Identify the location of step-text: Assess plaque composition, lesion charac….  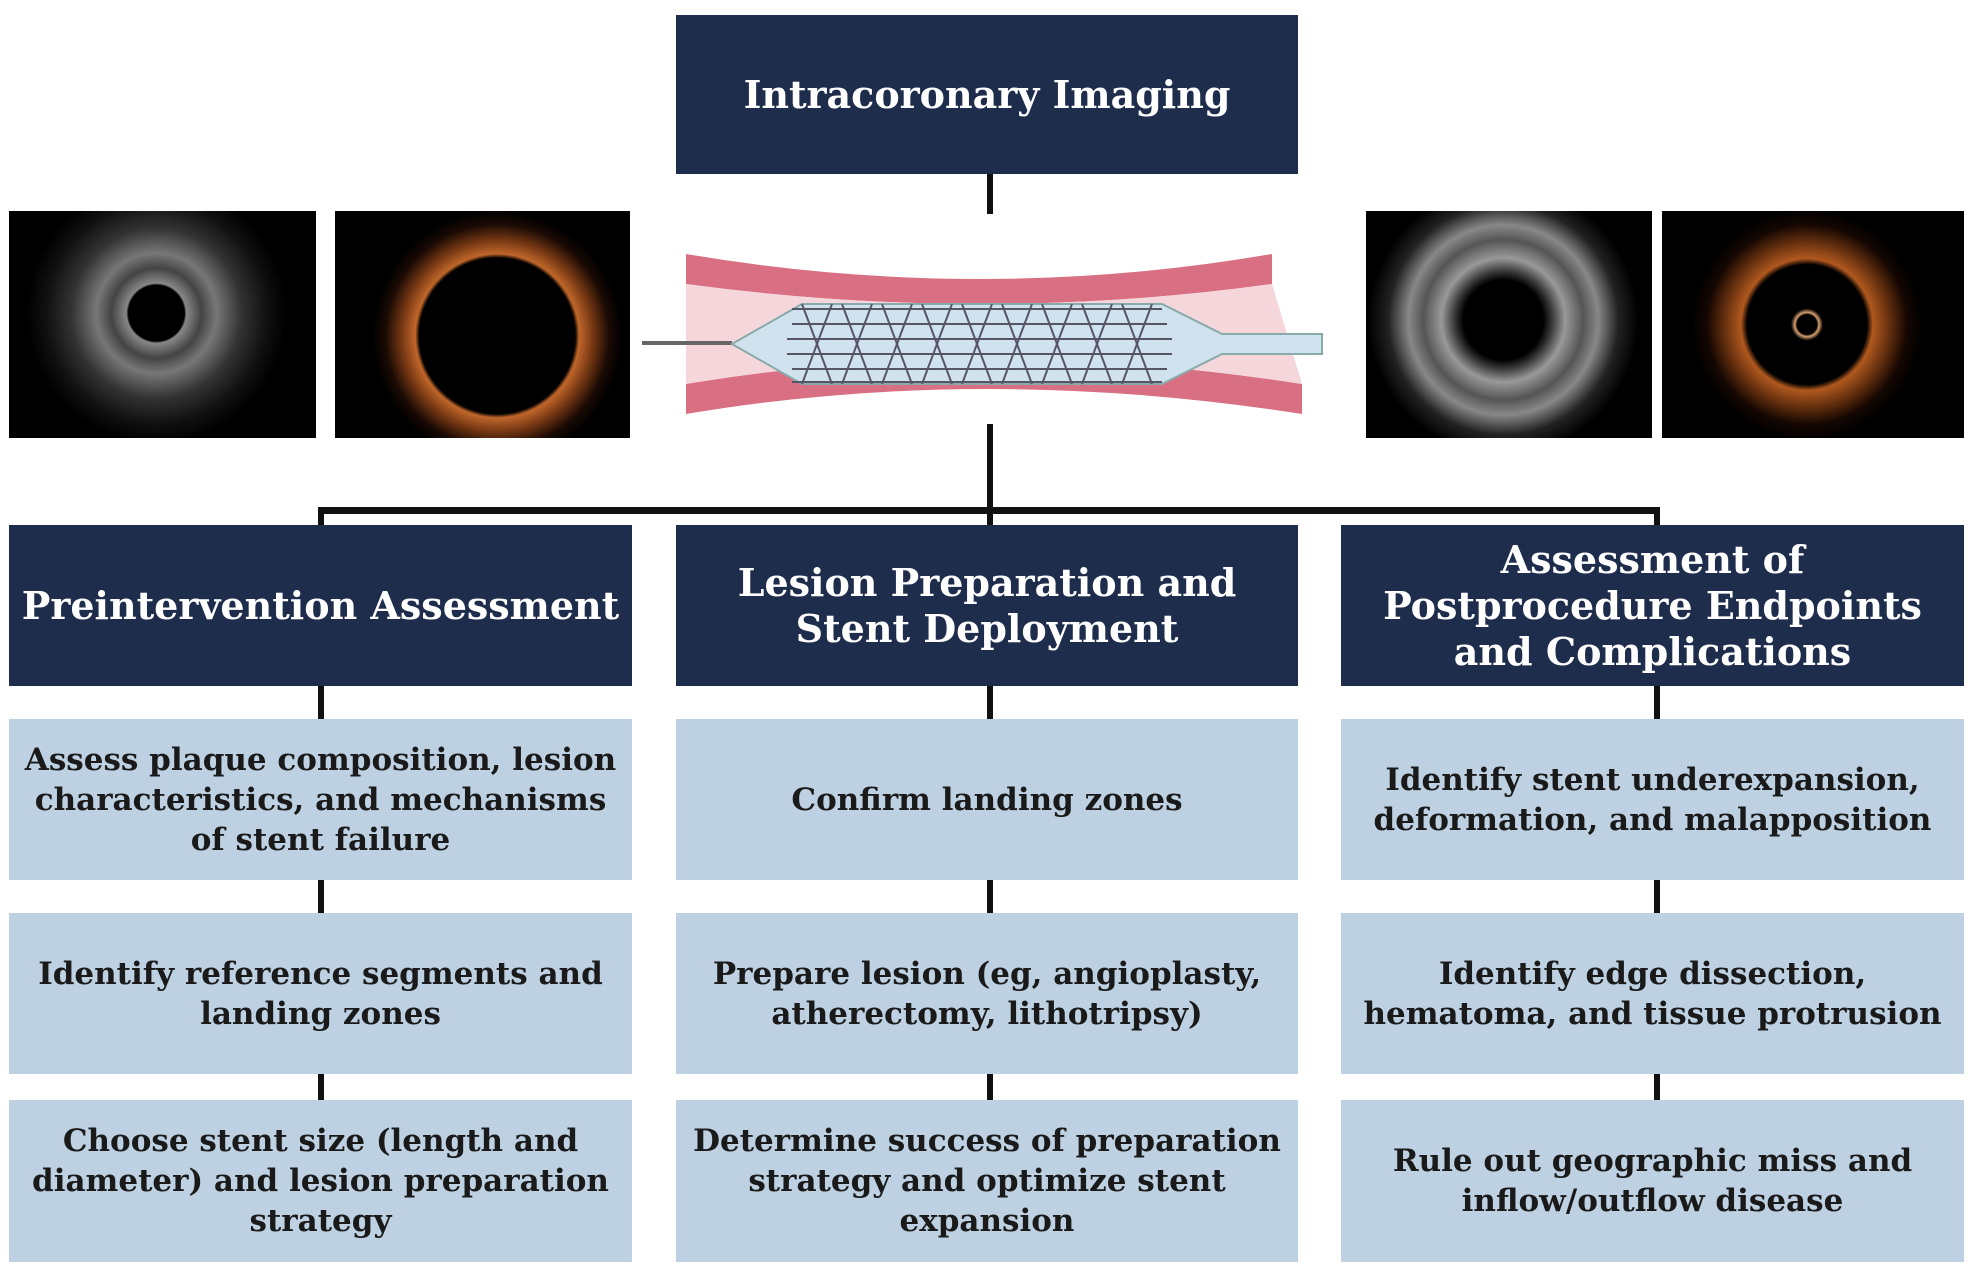
(320, 799).